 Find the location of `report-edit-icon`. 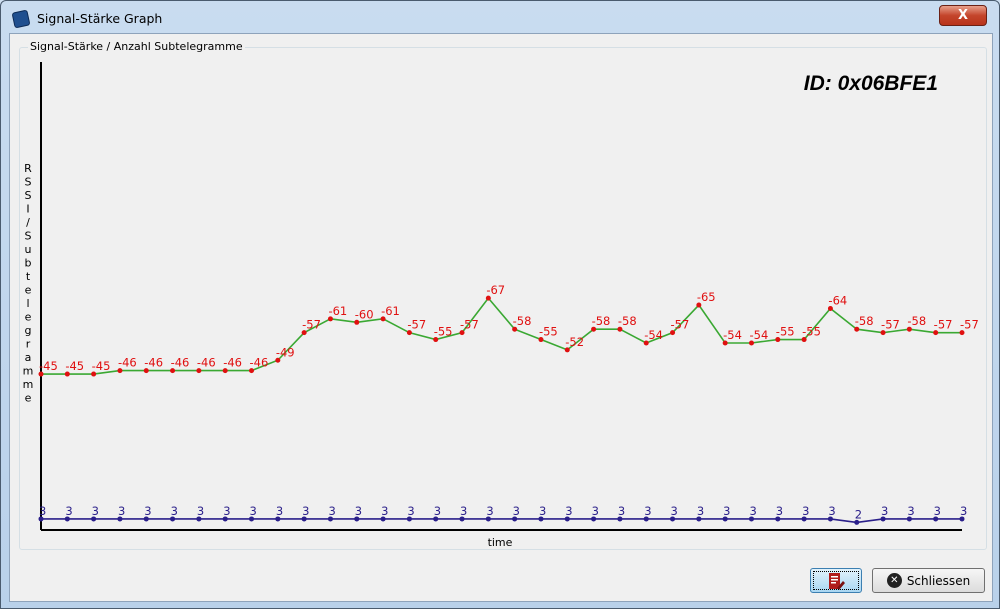

report-edit-icon is located at coordinates (837, 581).